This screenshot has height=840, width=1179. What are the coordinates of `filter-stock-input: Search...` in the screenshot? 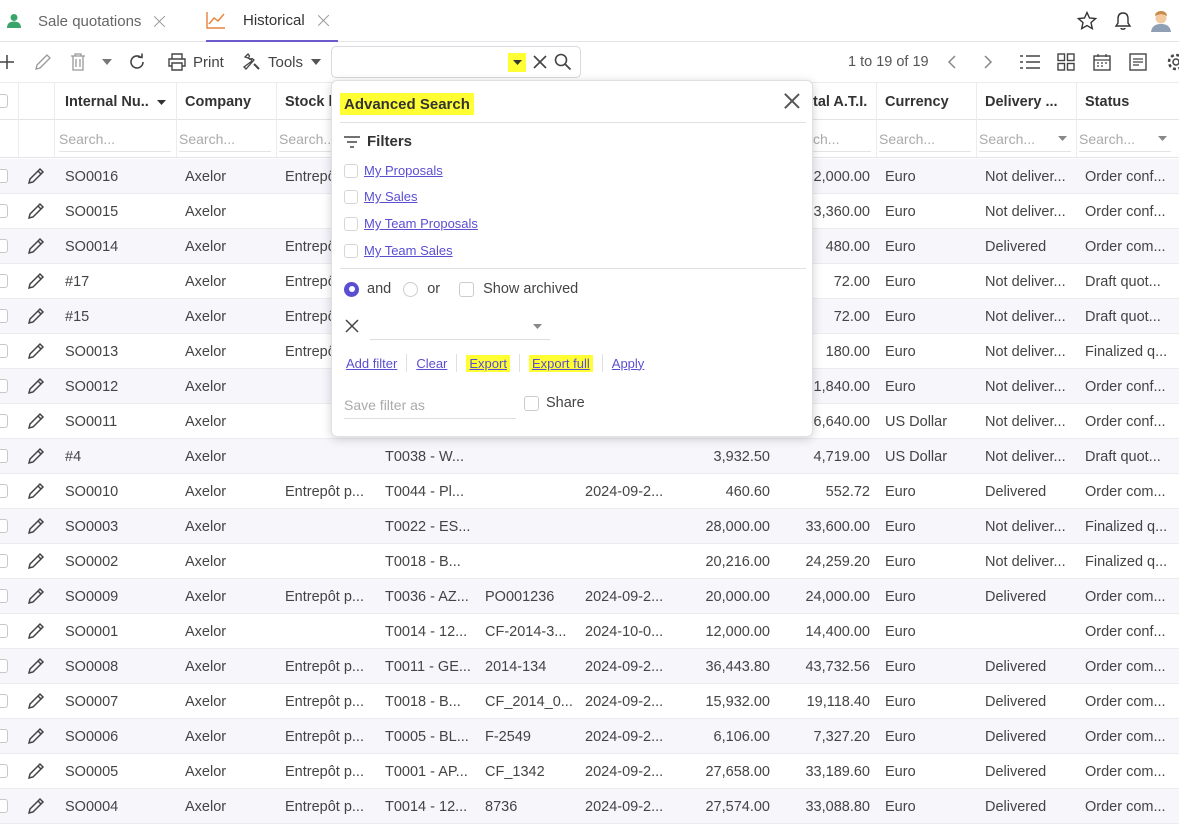 It's located at (305, 139).